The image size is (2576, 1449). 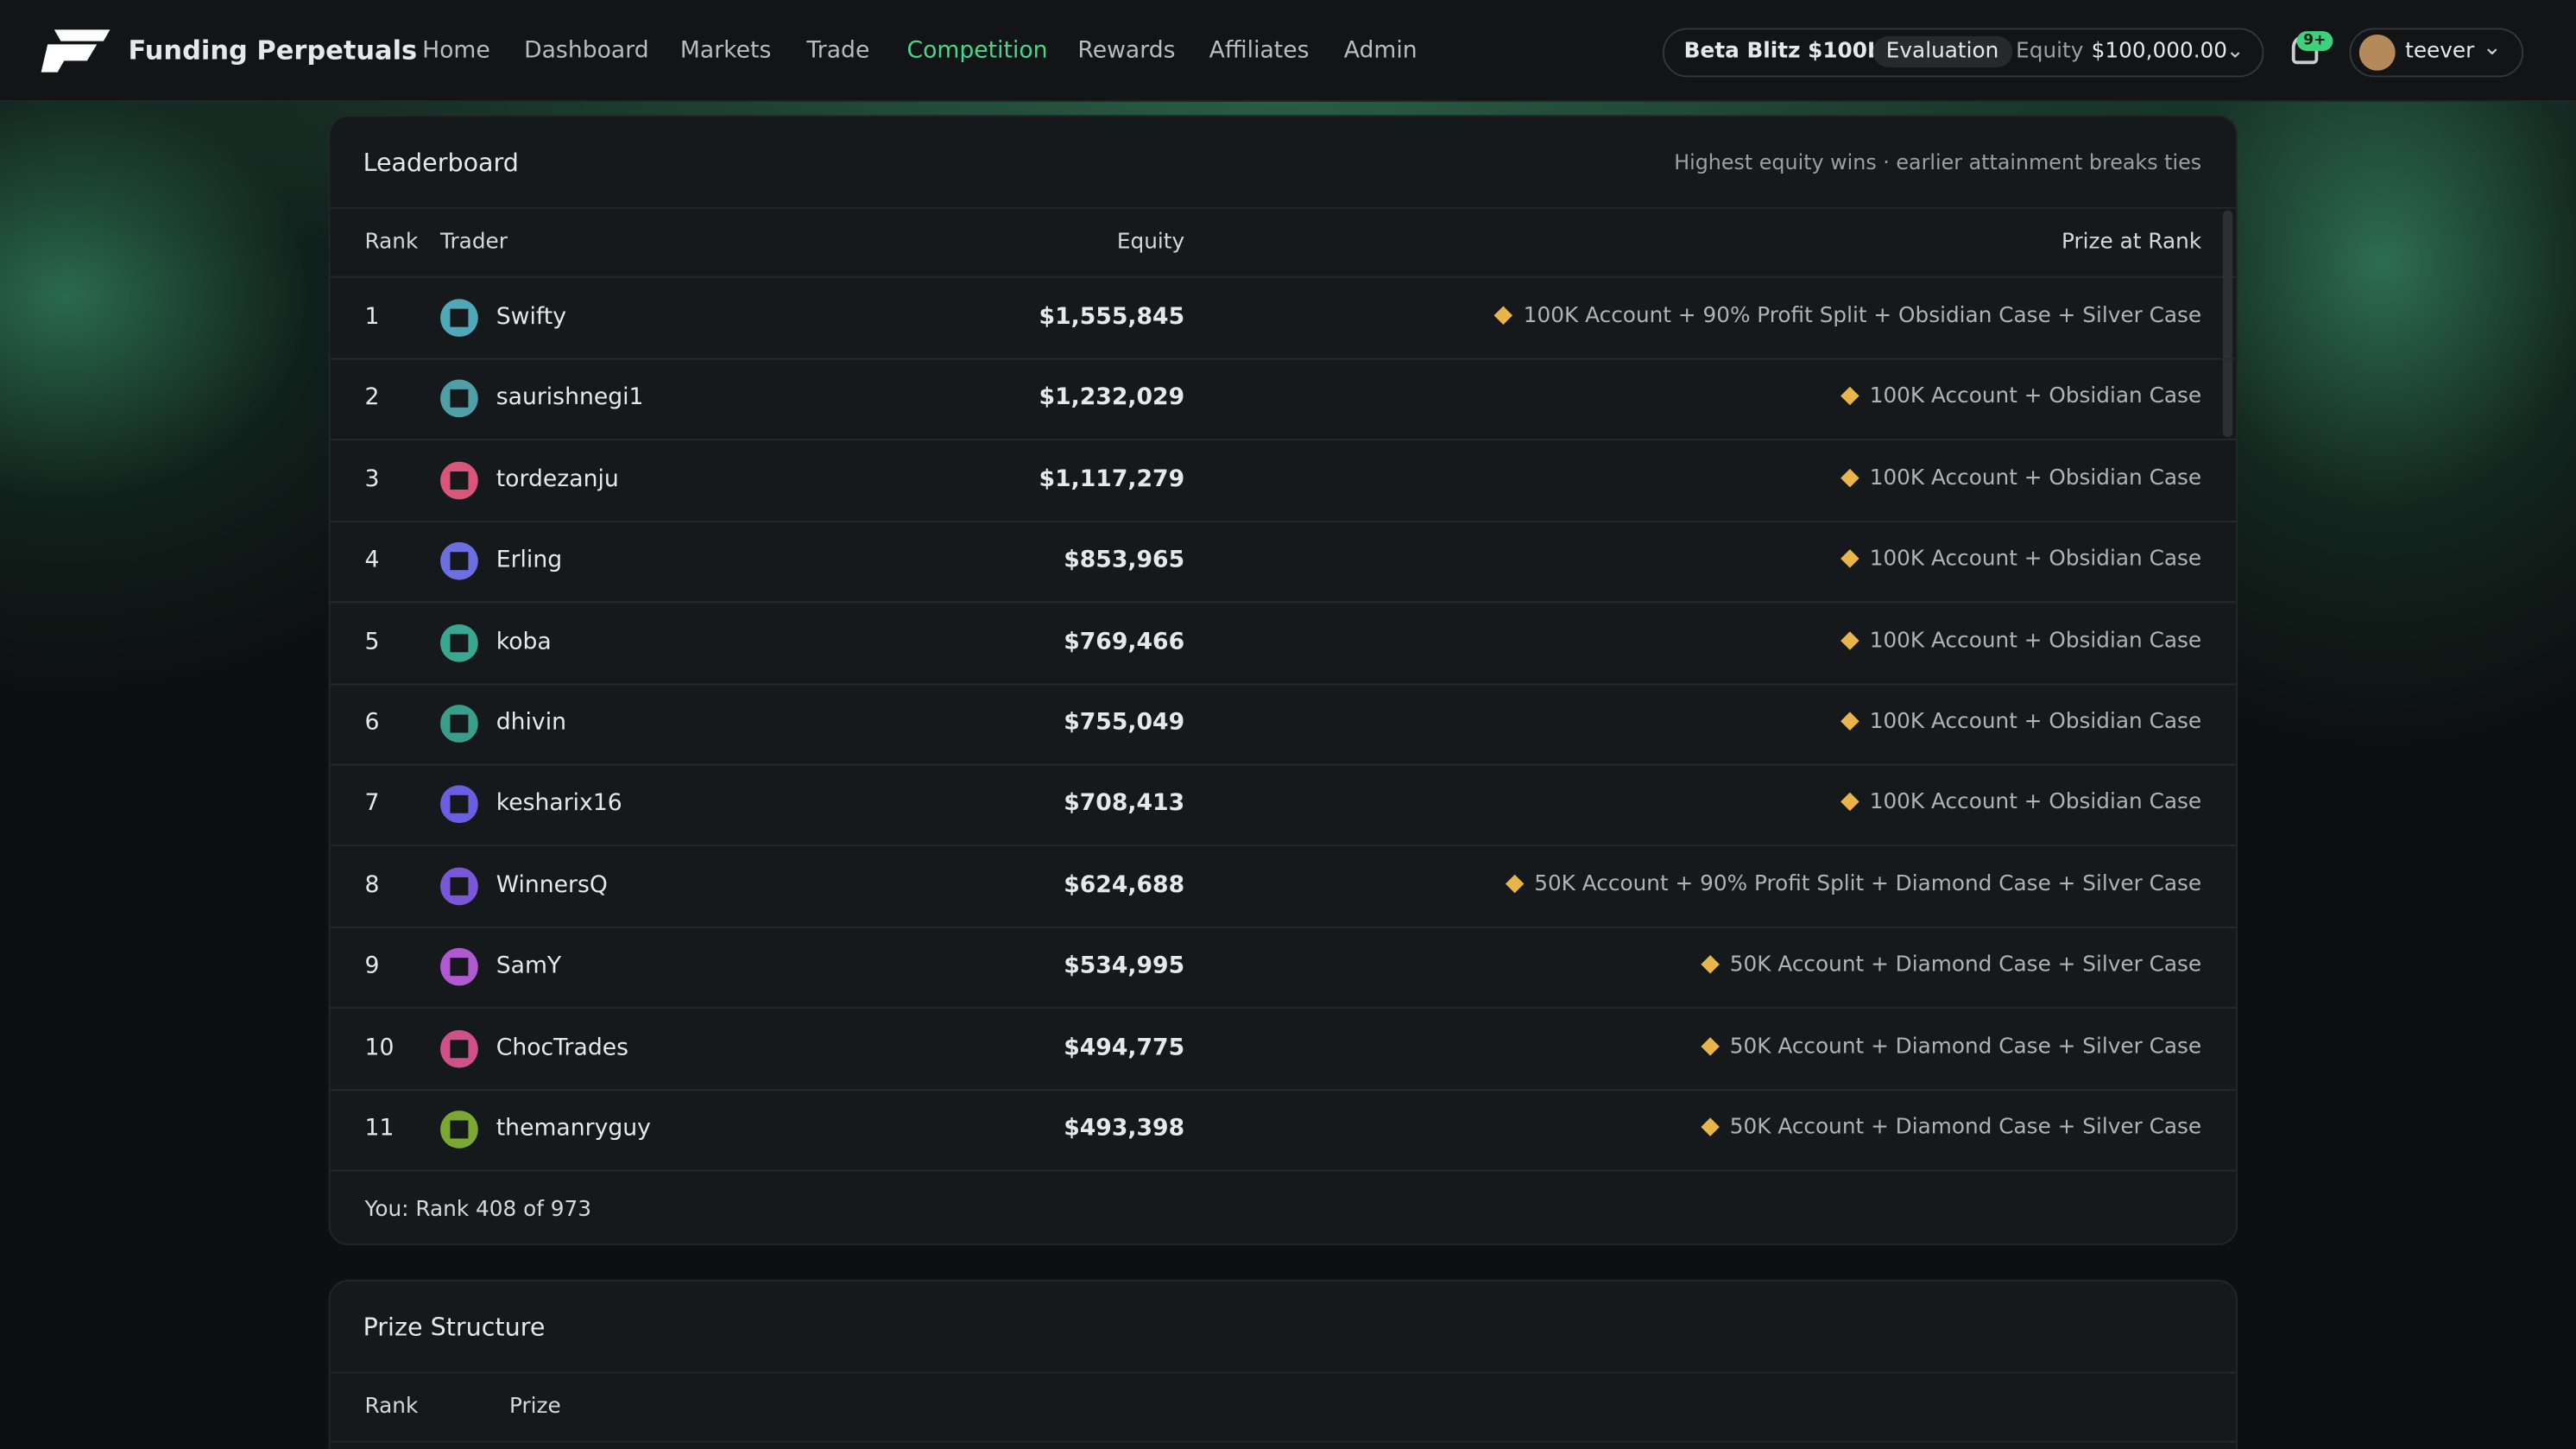 I want to click on equity: $769,466, so click(x=1124, y=641).